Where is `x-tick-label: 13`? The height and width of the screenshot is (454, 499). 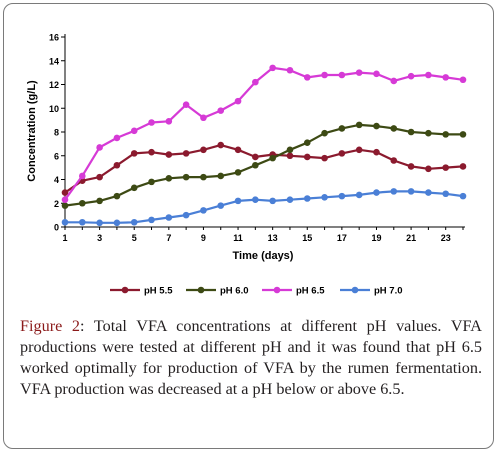
x-tick-label: 13 is located at coordinates (273, 238).